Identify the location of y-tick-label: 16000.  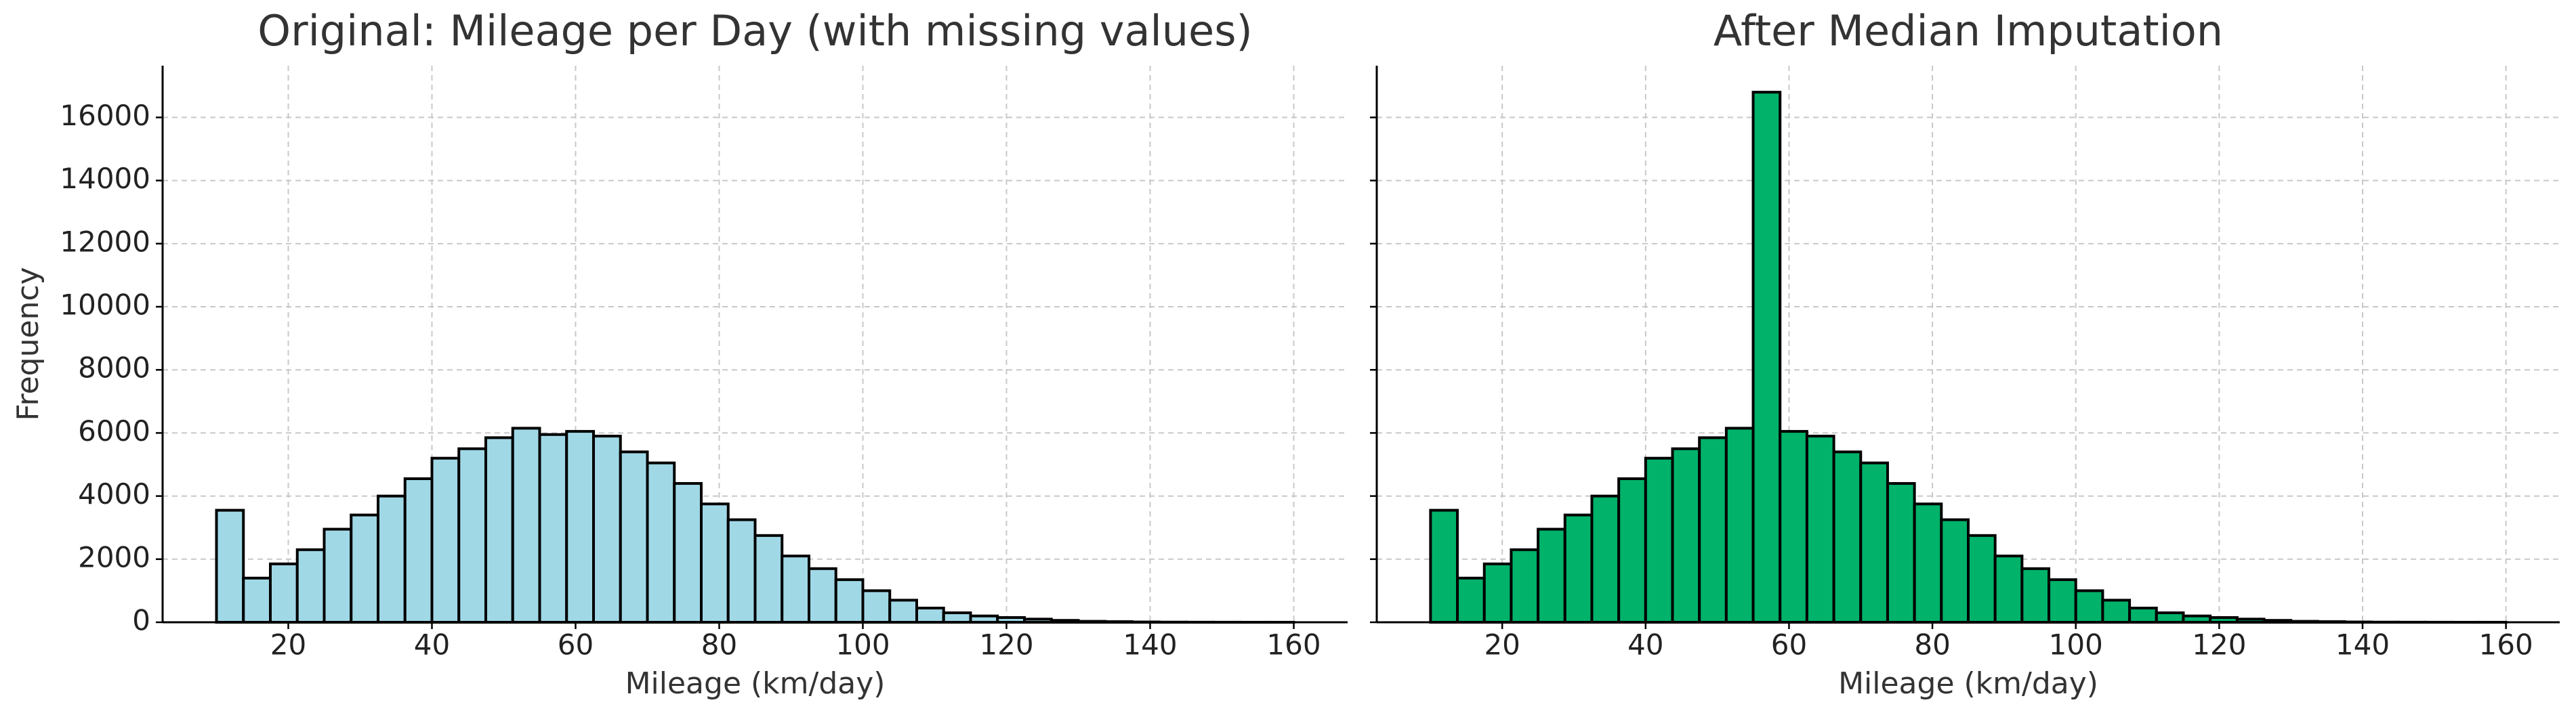
(105, 116).